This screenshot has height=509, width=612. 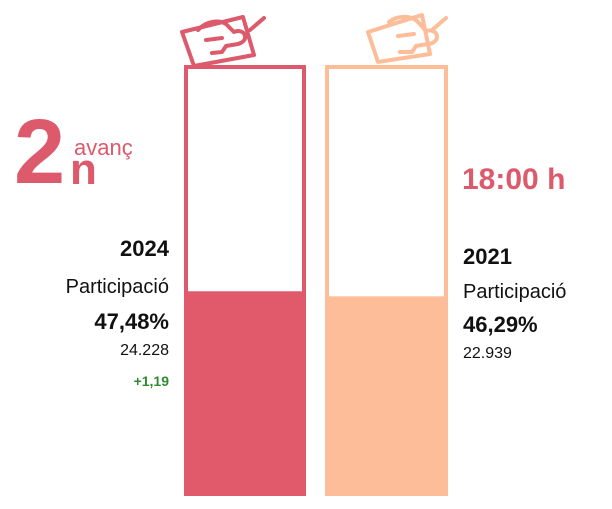 What do you see at coordinates (144, 248) in the screenshot?
I see `current-year: 2024` at bounding box center [144, 248].